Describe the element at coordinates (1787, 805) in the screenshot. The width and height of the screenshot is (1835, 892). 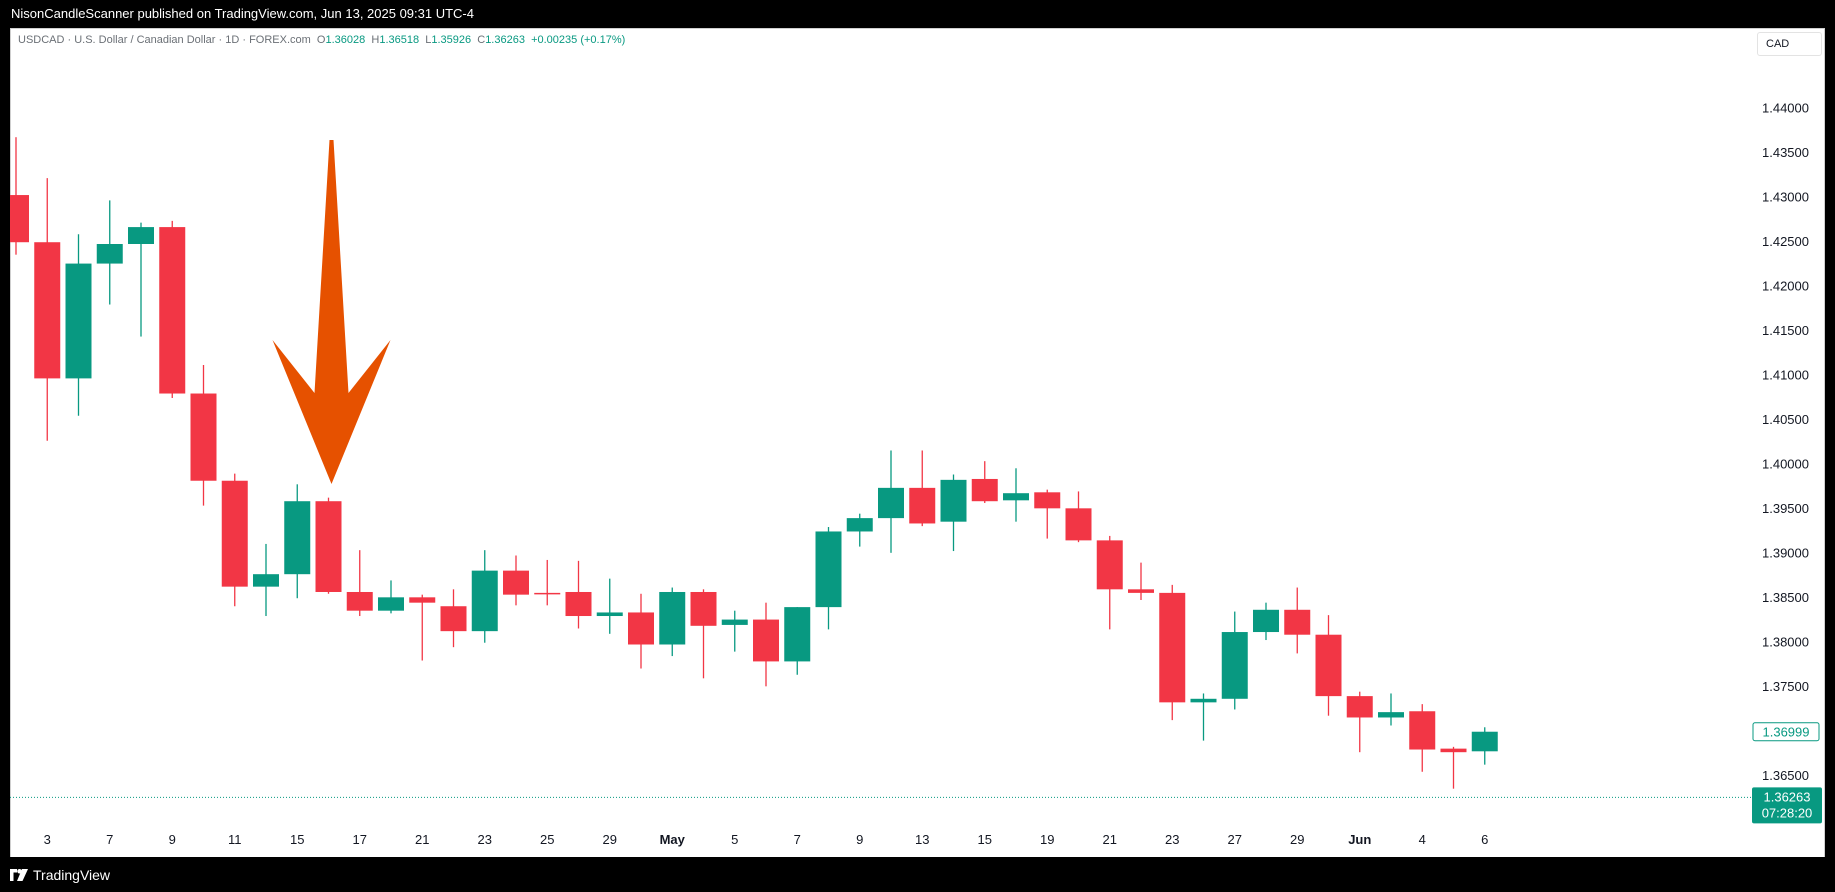
I see `last-price-badge` at that location.